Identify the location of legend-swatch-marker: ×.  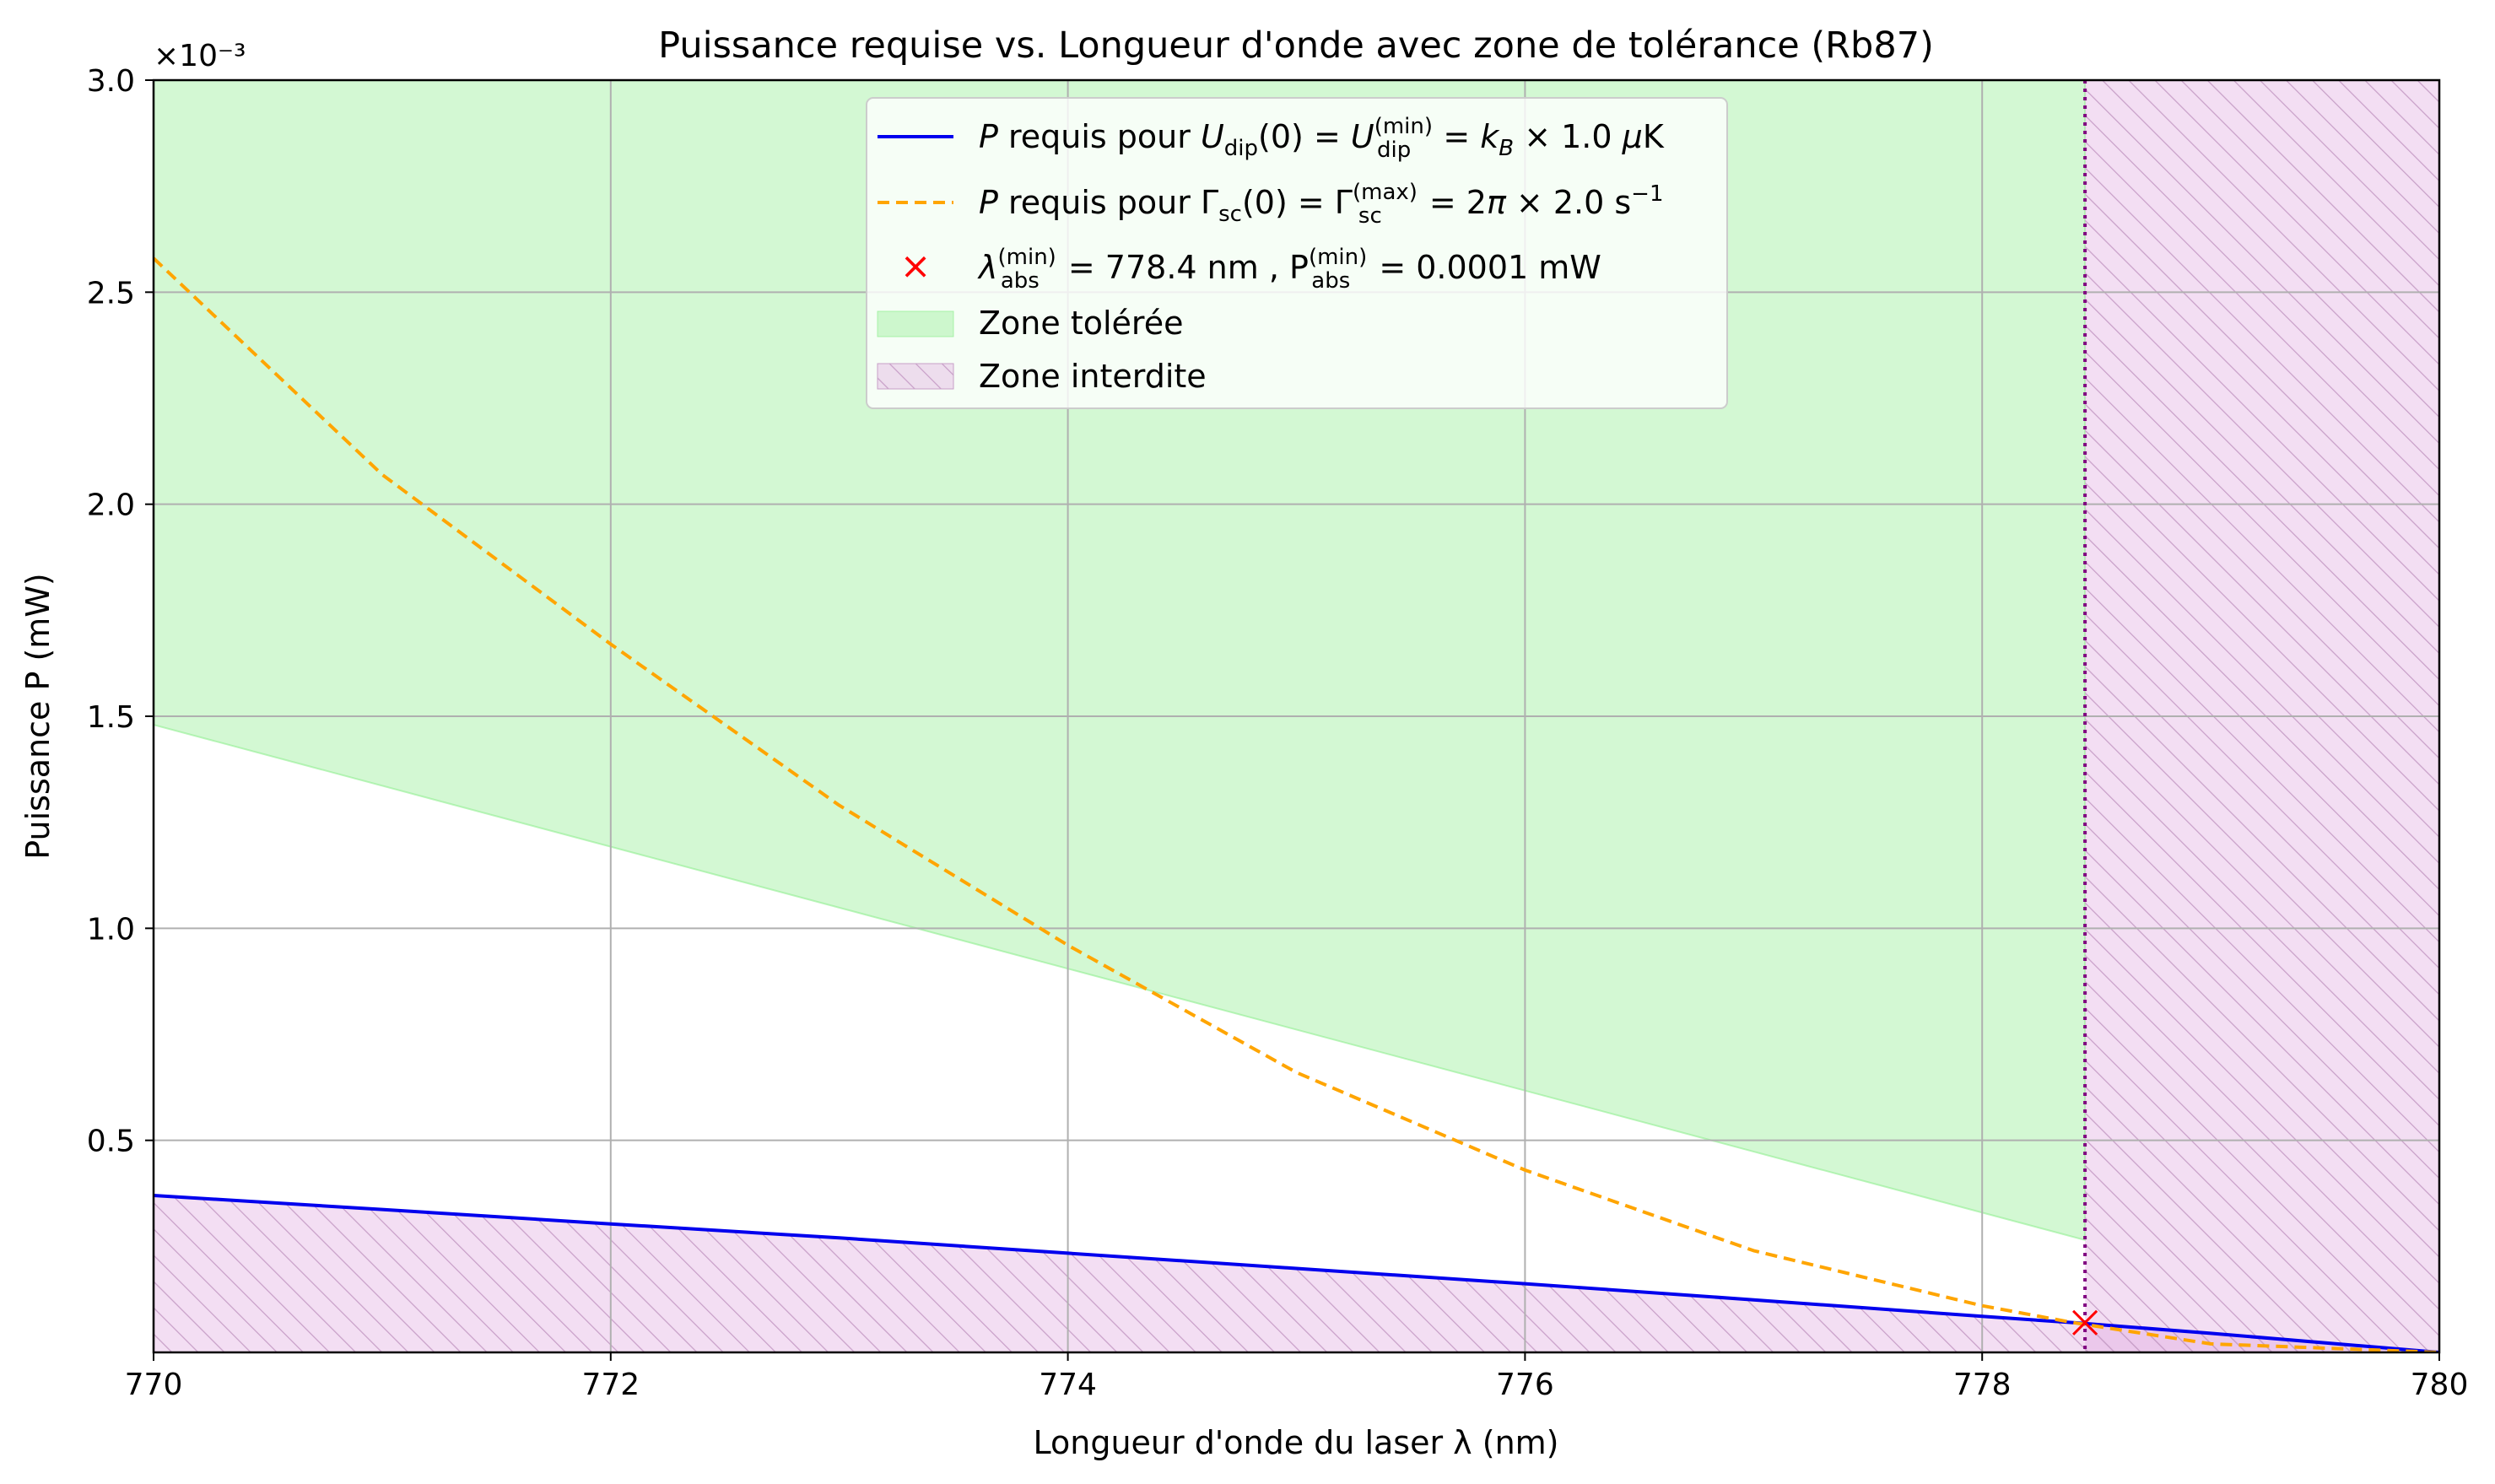
(916, 266).